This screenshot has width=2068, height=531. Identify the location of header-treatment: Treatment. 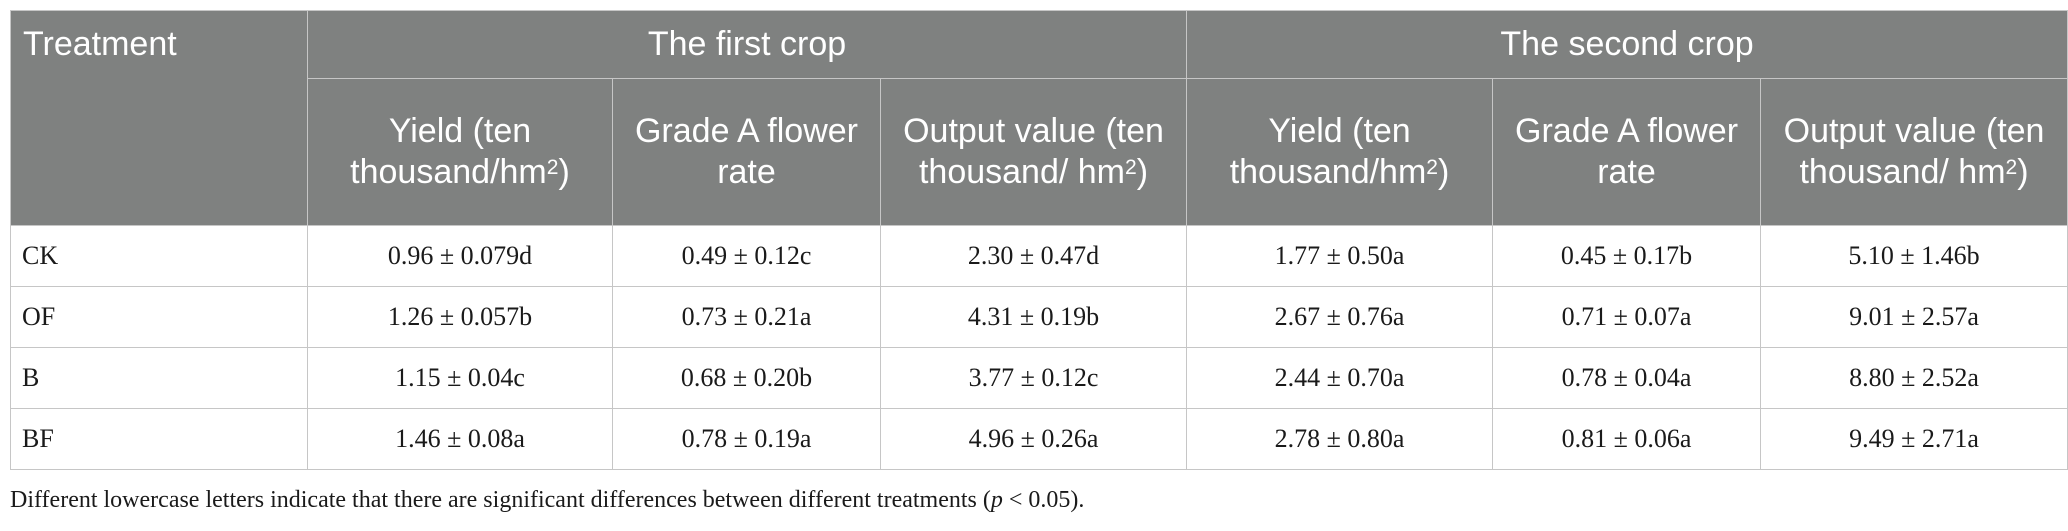
(159, 118).